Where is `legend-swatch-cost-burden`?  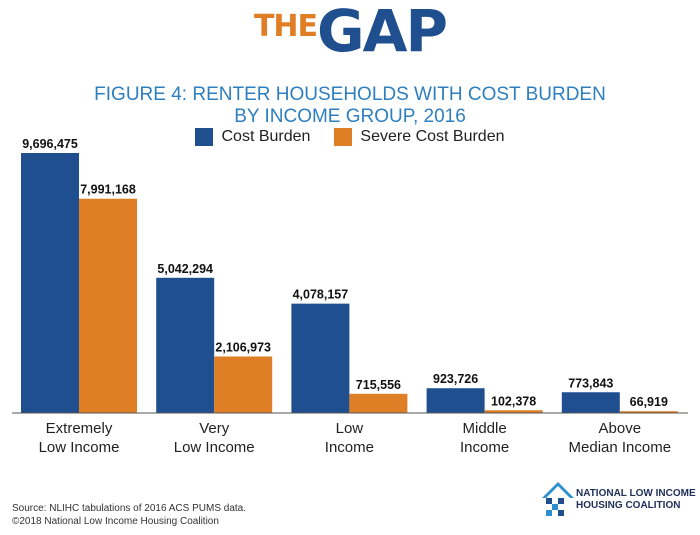
legend-swatch-cost-burden is located at coordinates (204, 137).